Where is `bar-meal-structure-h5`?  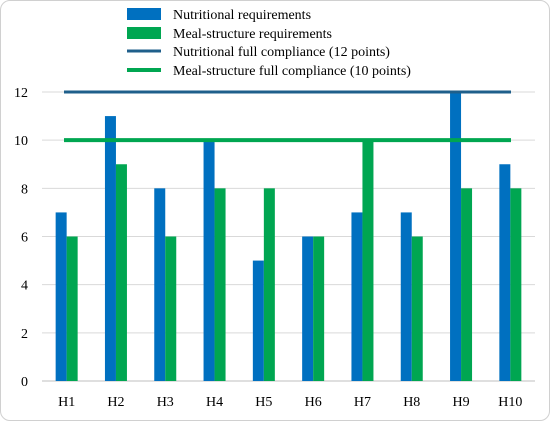
bar-meal-structure-h5 is located at coordinates (269, 284).